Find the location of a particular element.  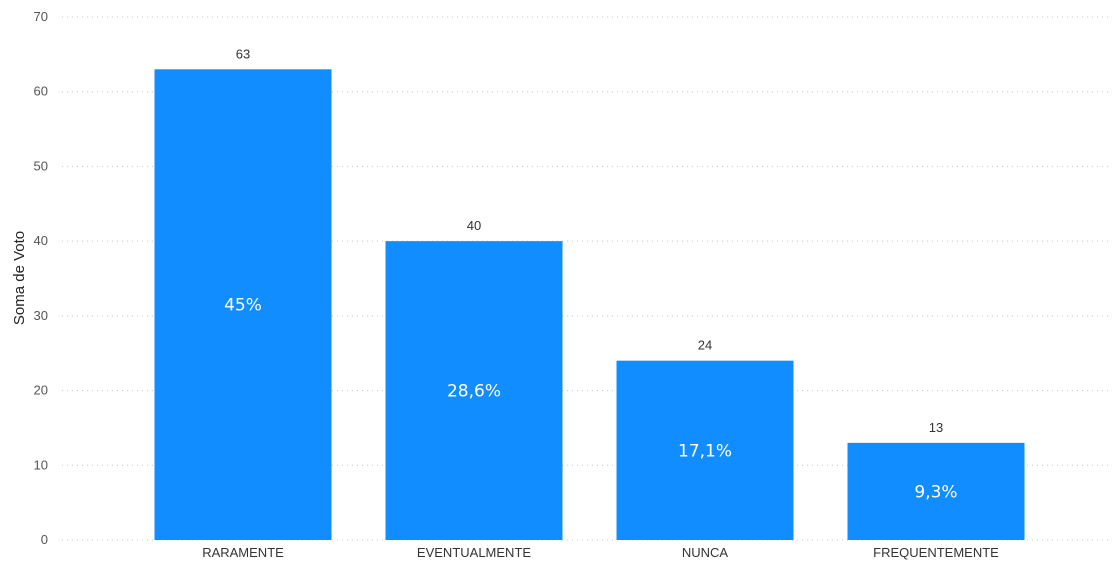

y-axis-ticks: 0 10 20 30 40 50 60 70 is located at coordinates (41, 278).